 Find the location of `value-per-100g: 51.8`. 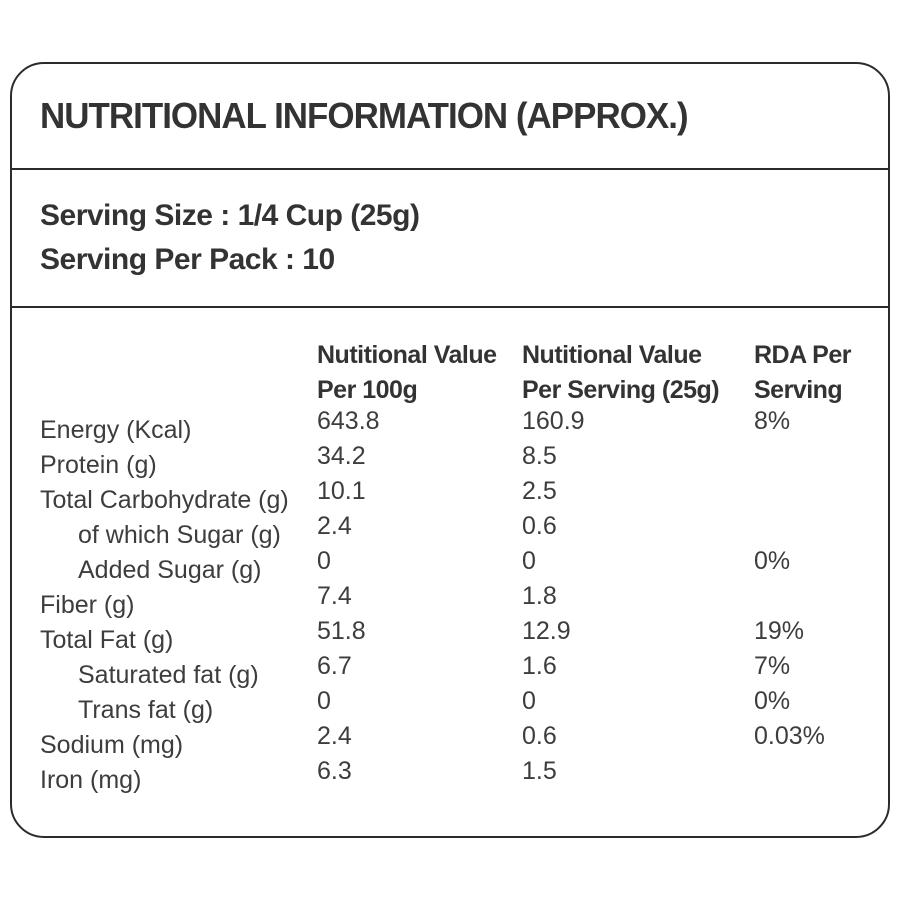

value-per-100g: 51.8 is located at coordinates (341, 631).